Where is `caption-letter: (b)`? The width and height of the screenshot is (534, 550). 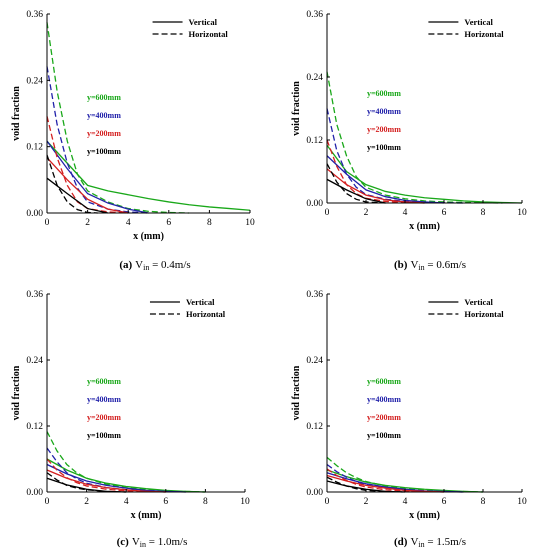 caption-letter: (b) is located at coordinates (401, 265).